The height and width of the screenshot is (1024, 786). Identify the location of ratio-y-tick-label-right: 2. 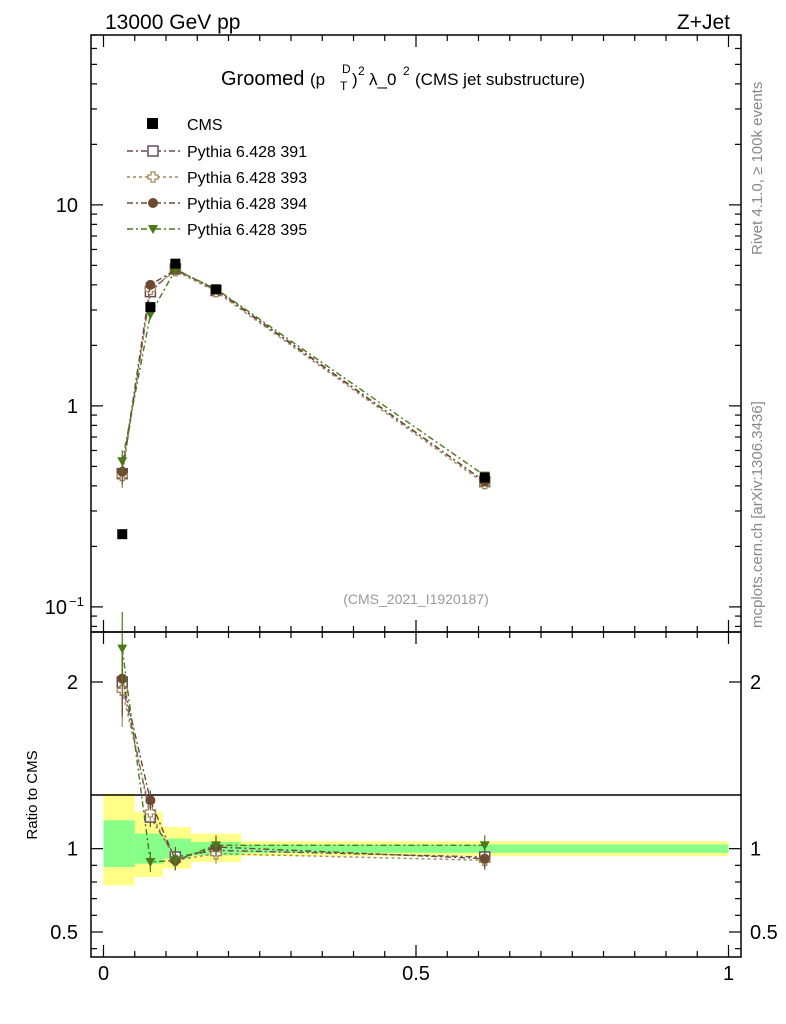
(755, 683).